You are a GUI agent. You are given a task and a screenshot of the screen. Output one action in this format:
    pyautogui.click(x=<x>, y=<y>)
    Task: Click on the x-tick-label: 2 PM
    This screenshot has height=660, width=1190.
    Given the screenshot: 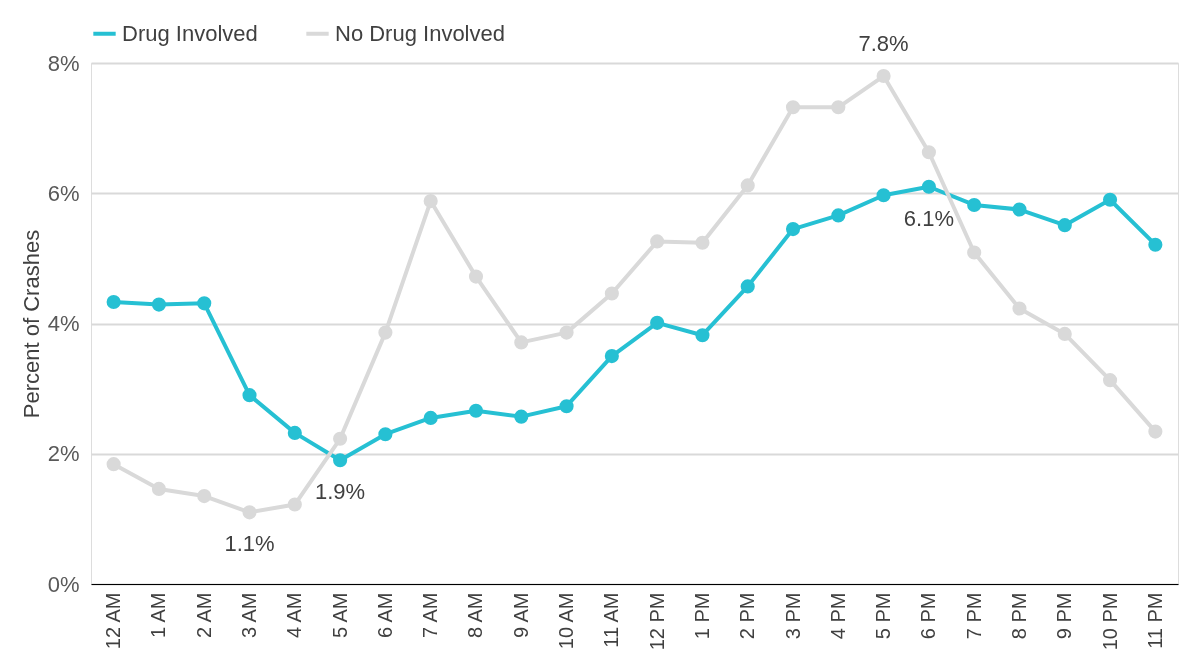 What is the action you would take?
    pyautogui.click(x=747, y=616)
    